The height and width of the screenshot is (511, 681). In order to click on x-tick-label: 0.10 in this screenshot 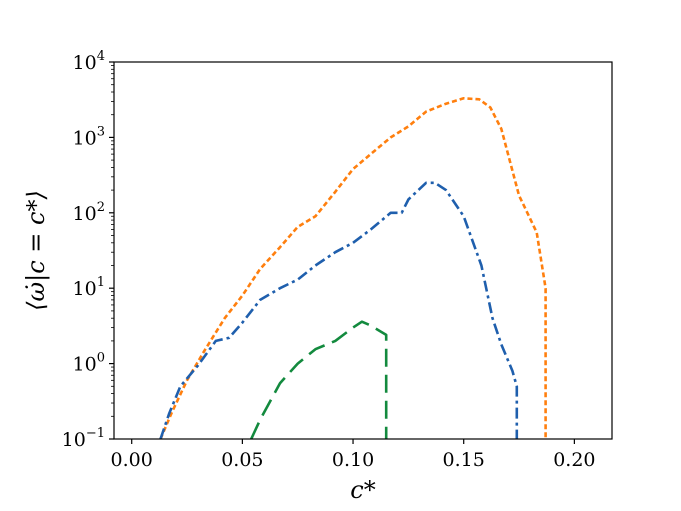, I will do `click(353, 460)`.